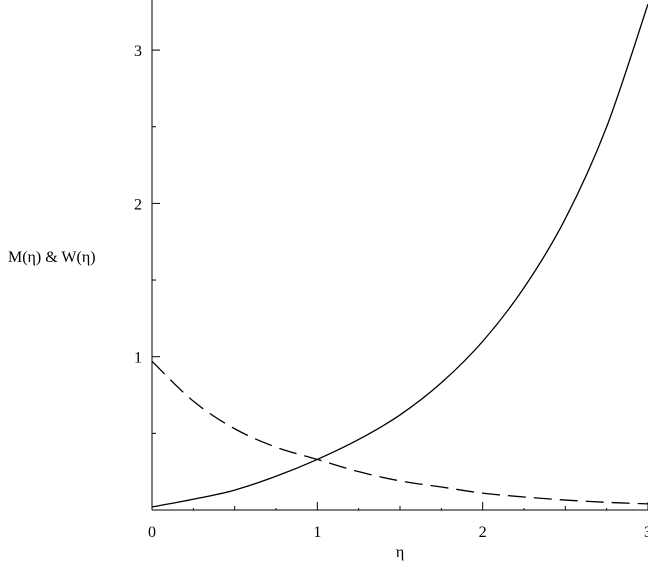 Image resolution: width=648 pixels, height=571 pixels. Describe the element at coordinates (138, 204) in the screenshot. I see `y-tick-label: 2` at that location.